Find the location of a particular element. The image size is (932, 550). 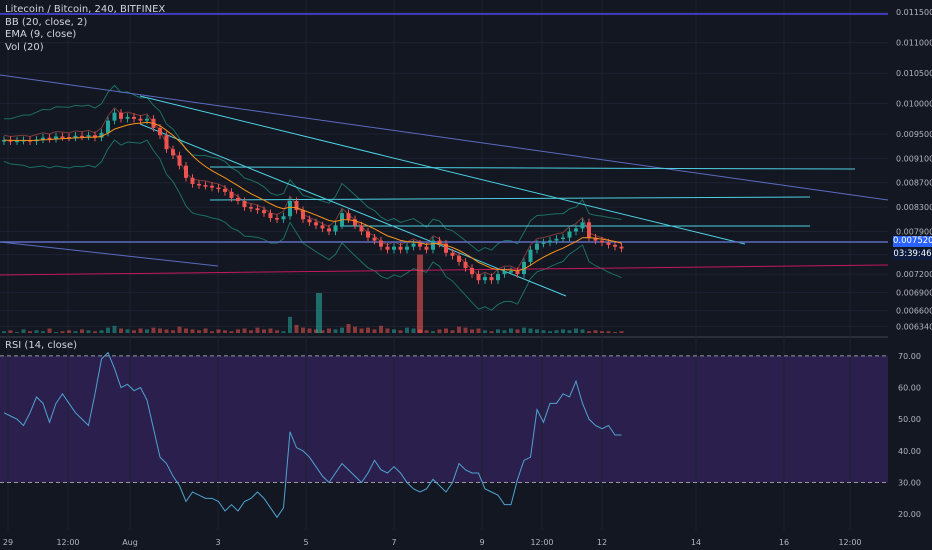

price-tick-label: 0.008700 is located at coordinates (914, 183).